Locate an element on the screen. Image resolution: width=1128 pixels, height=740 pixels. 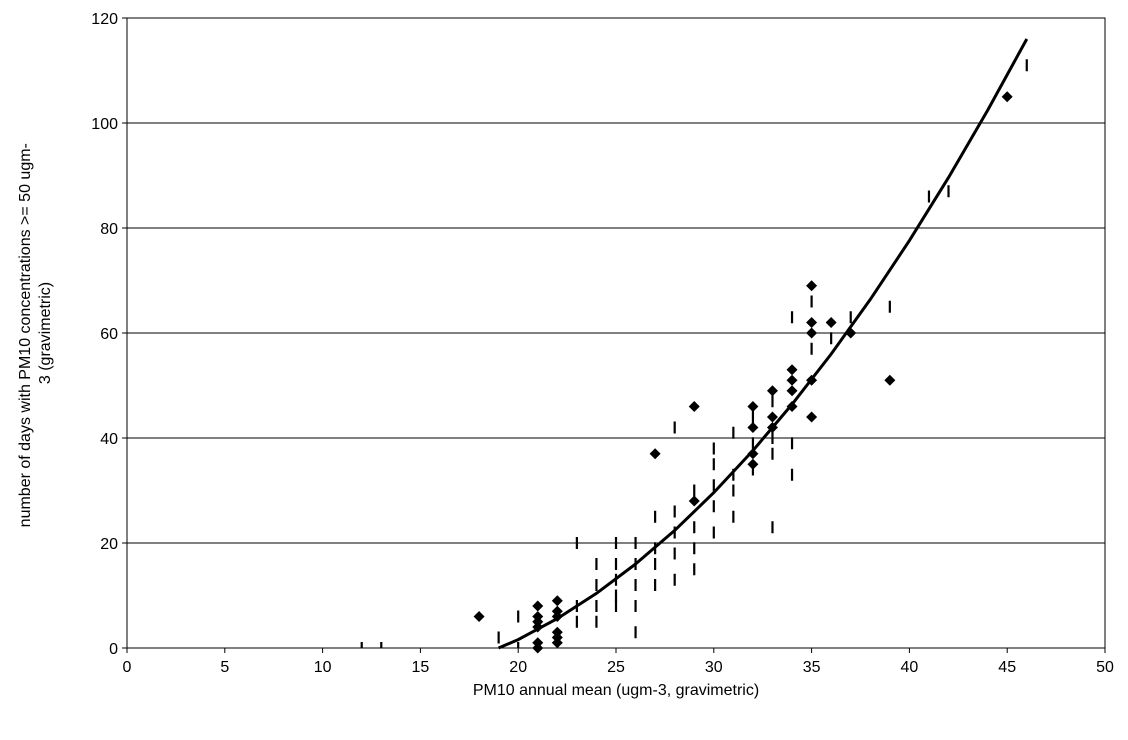
x-tick-label: 35 is located at coordinates (812, 667).